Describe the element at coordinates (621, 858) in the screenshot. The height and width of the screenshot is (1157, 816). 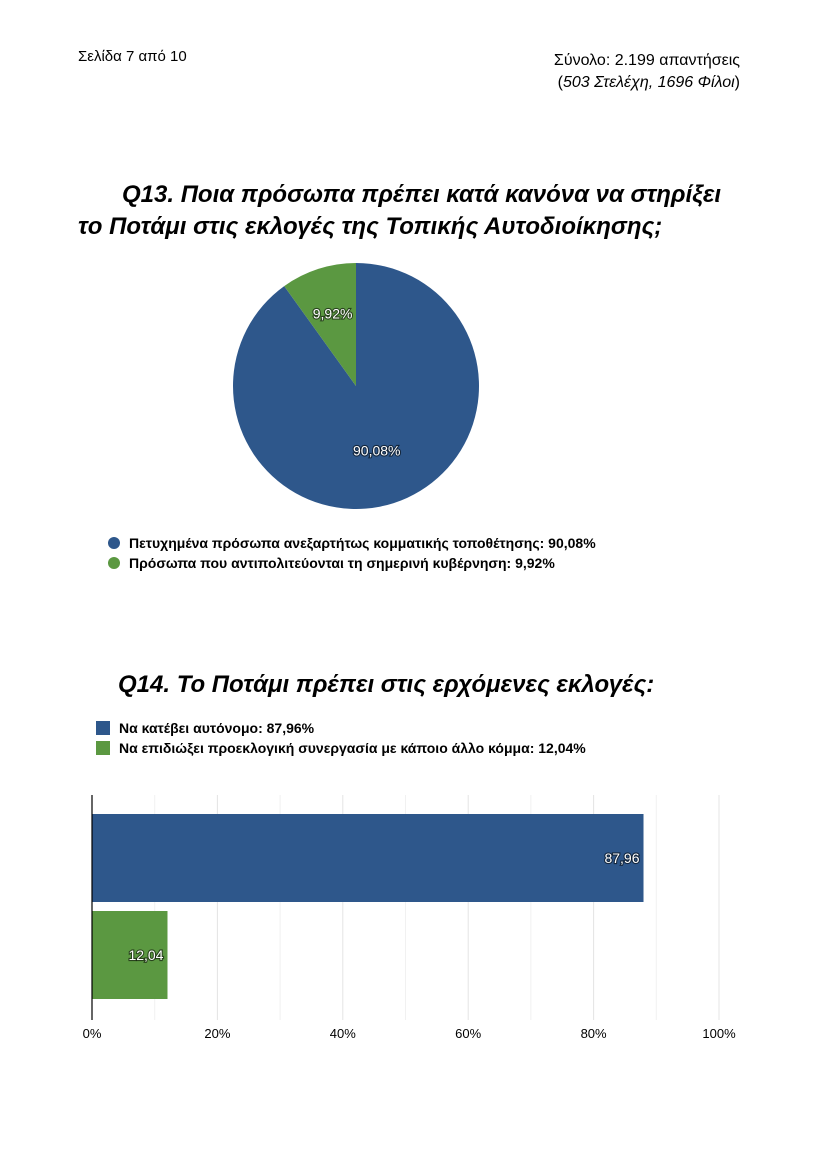
I see `bar-label-0: 87,96` at that location.